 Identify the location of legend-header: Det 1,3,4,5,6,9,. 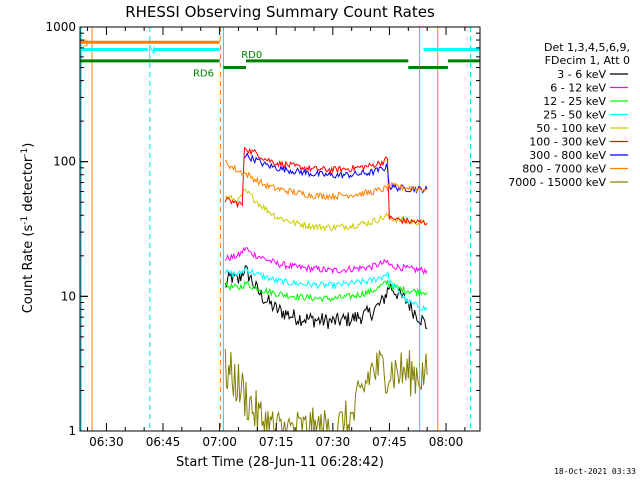
(587, 47).